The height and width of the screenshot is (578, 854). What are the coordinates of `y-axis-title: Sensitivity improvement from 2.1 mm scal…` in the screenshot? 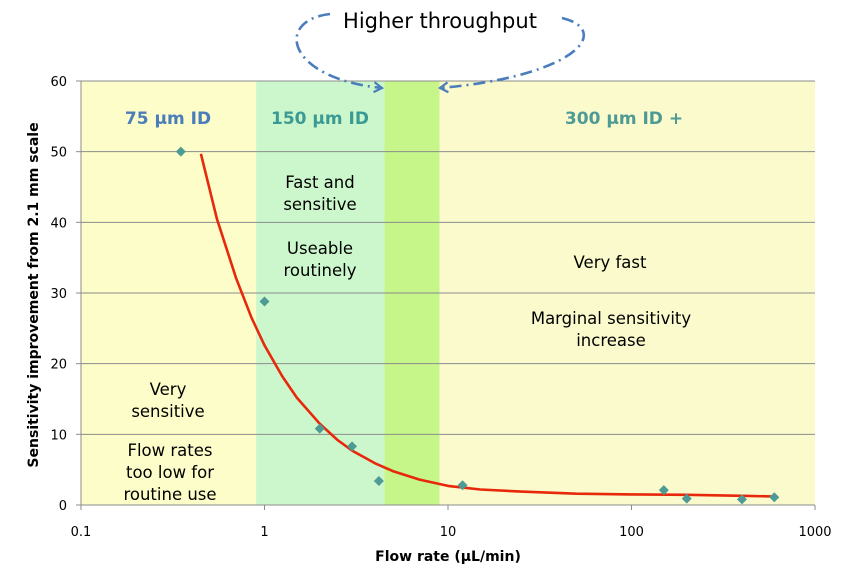 It's located at (34, 294).